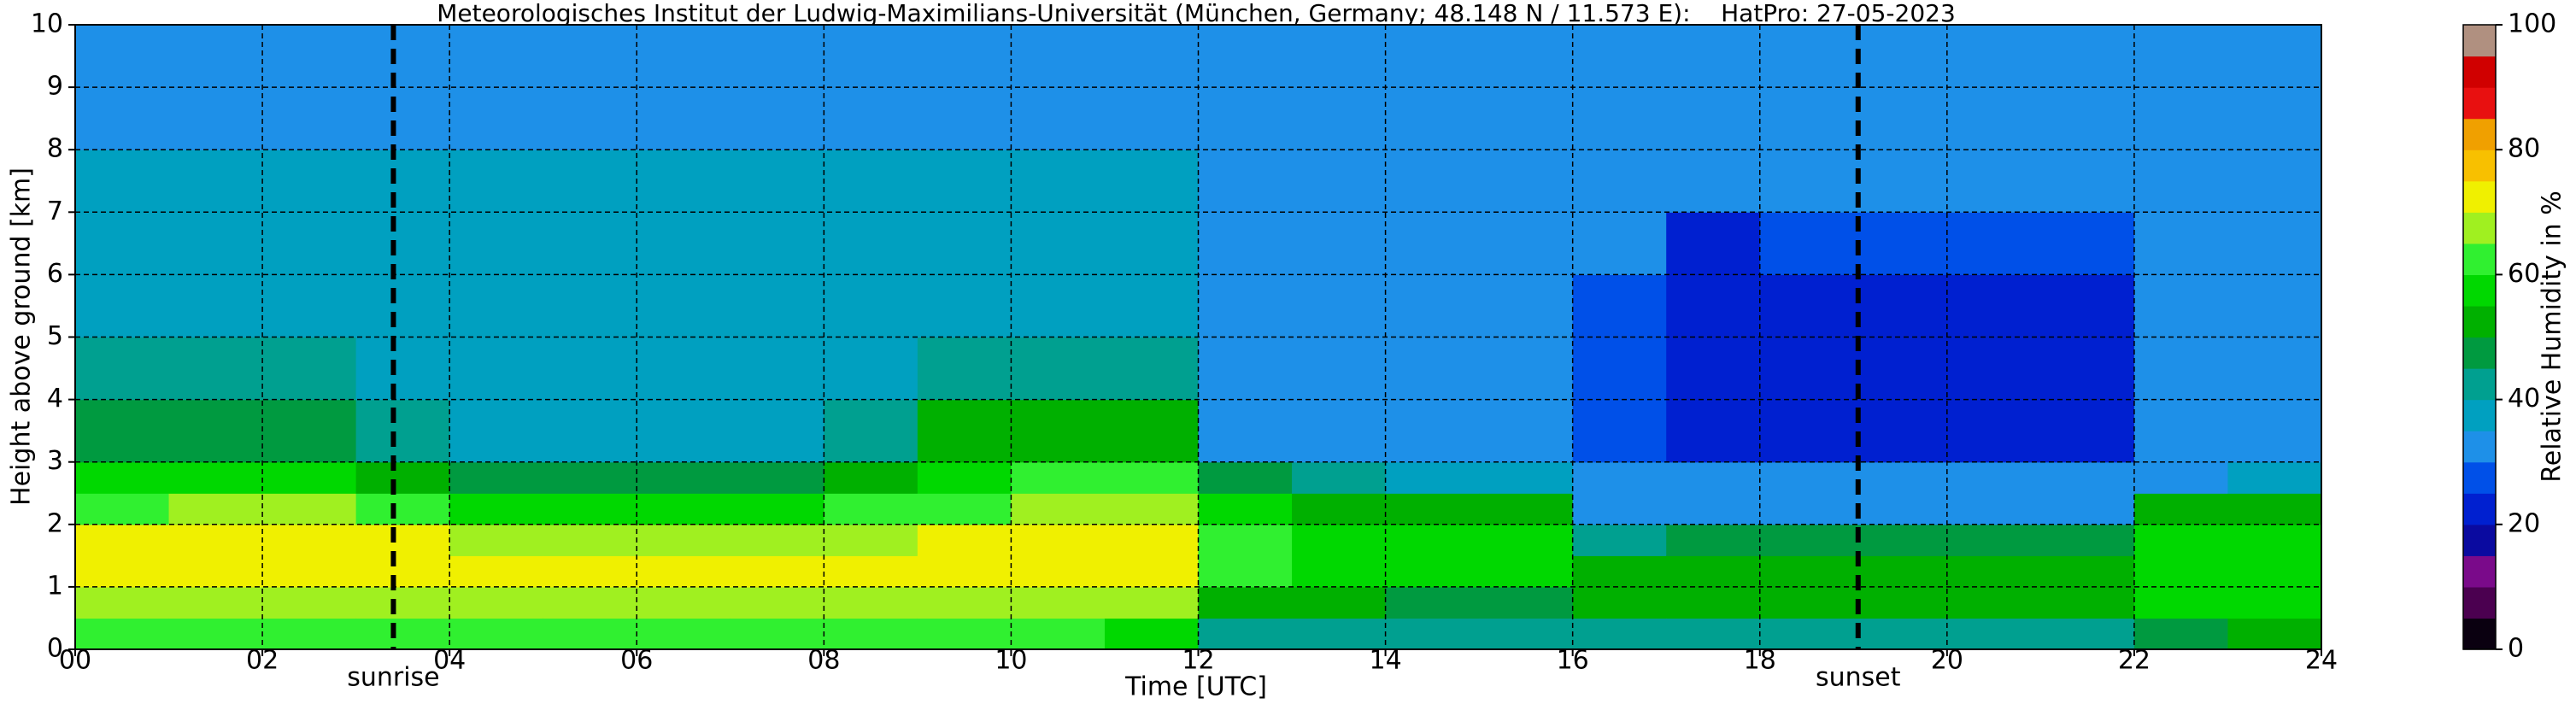  I want to click on x-tick-label: 02, so click(262, 661).